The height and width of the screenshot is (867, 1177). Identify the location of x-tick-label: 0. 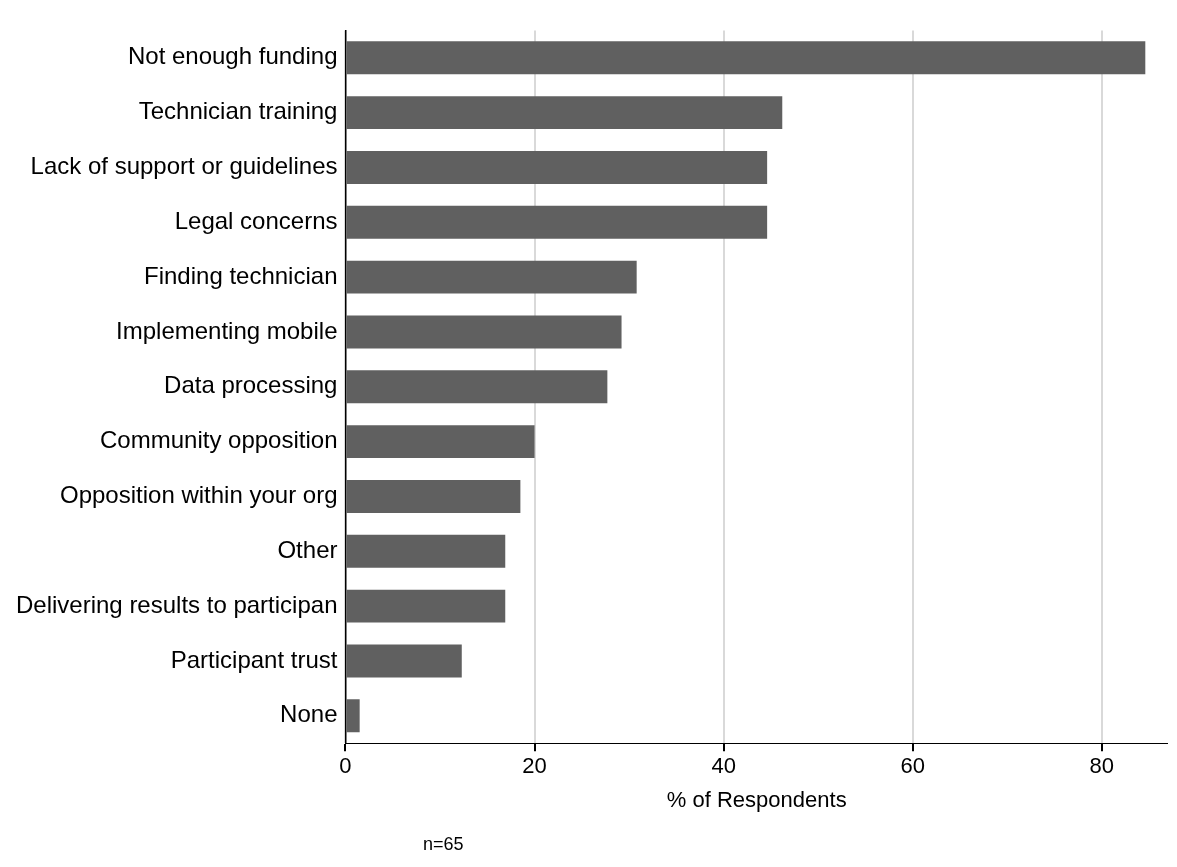
(345, 766).